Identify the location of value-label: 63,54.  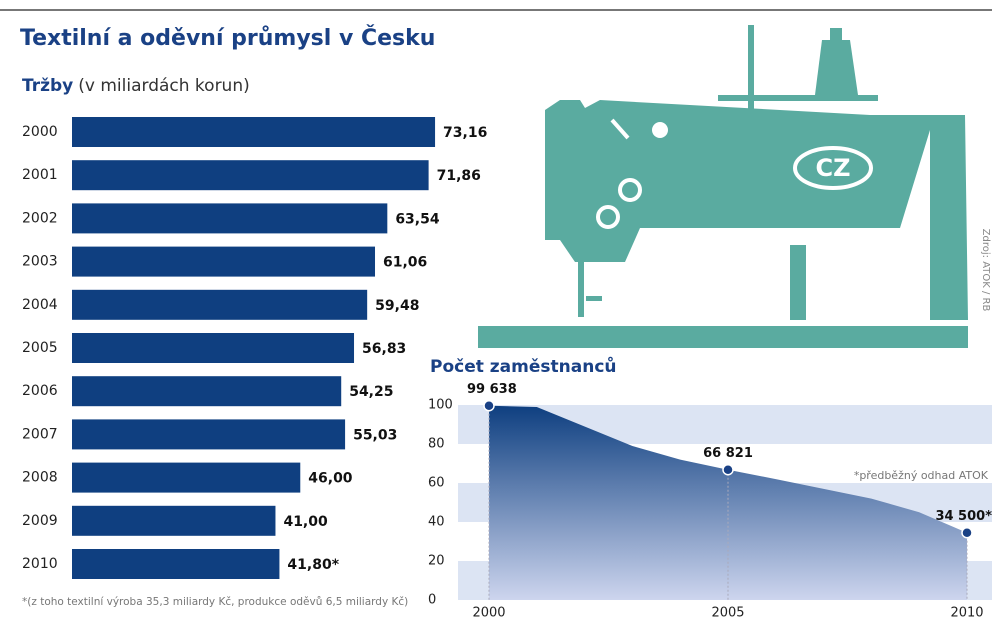
(417, 219).